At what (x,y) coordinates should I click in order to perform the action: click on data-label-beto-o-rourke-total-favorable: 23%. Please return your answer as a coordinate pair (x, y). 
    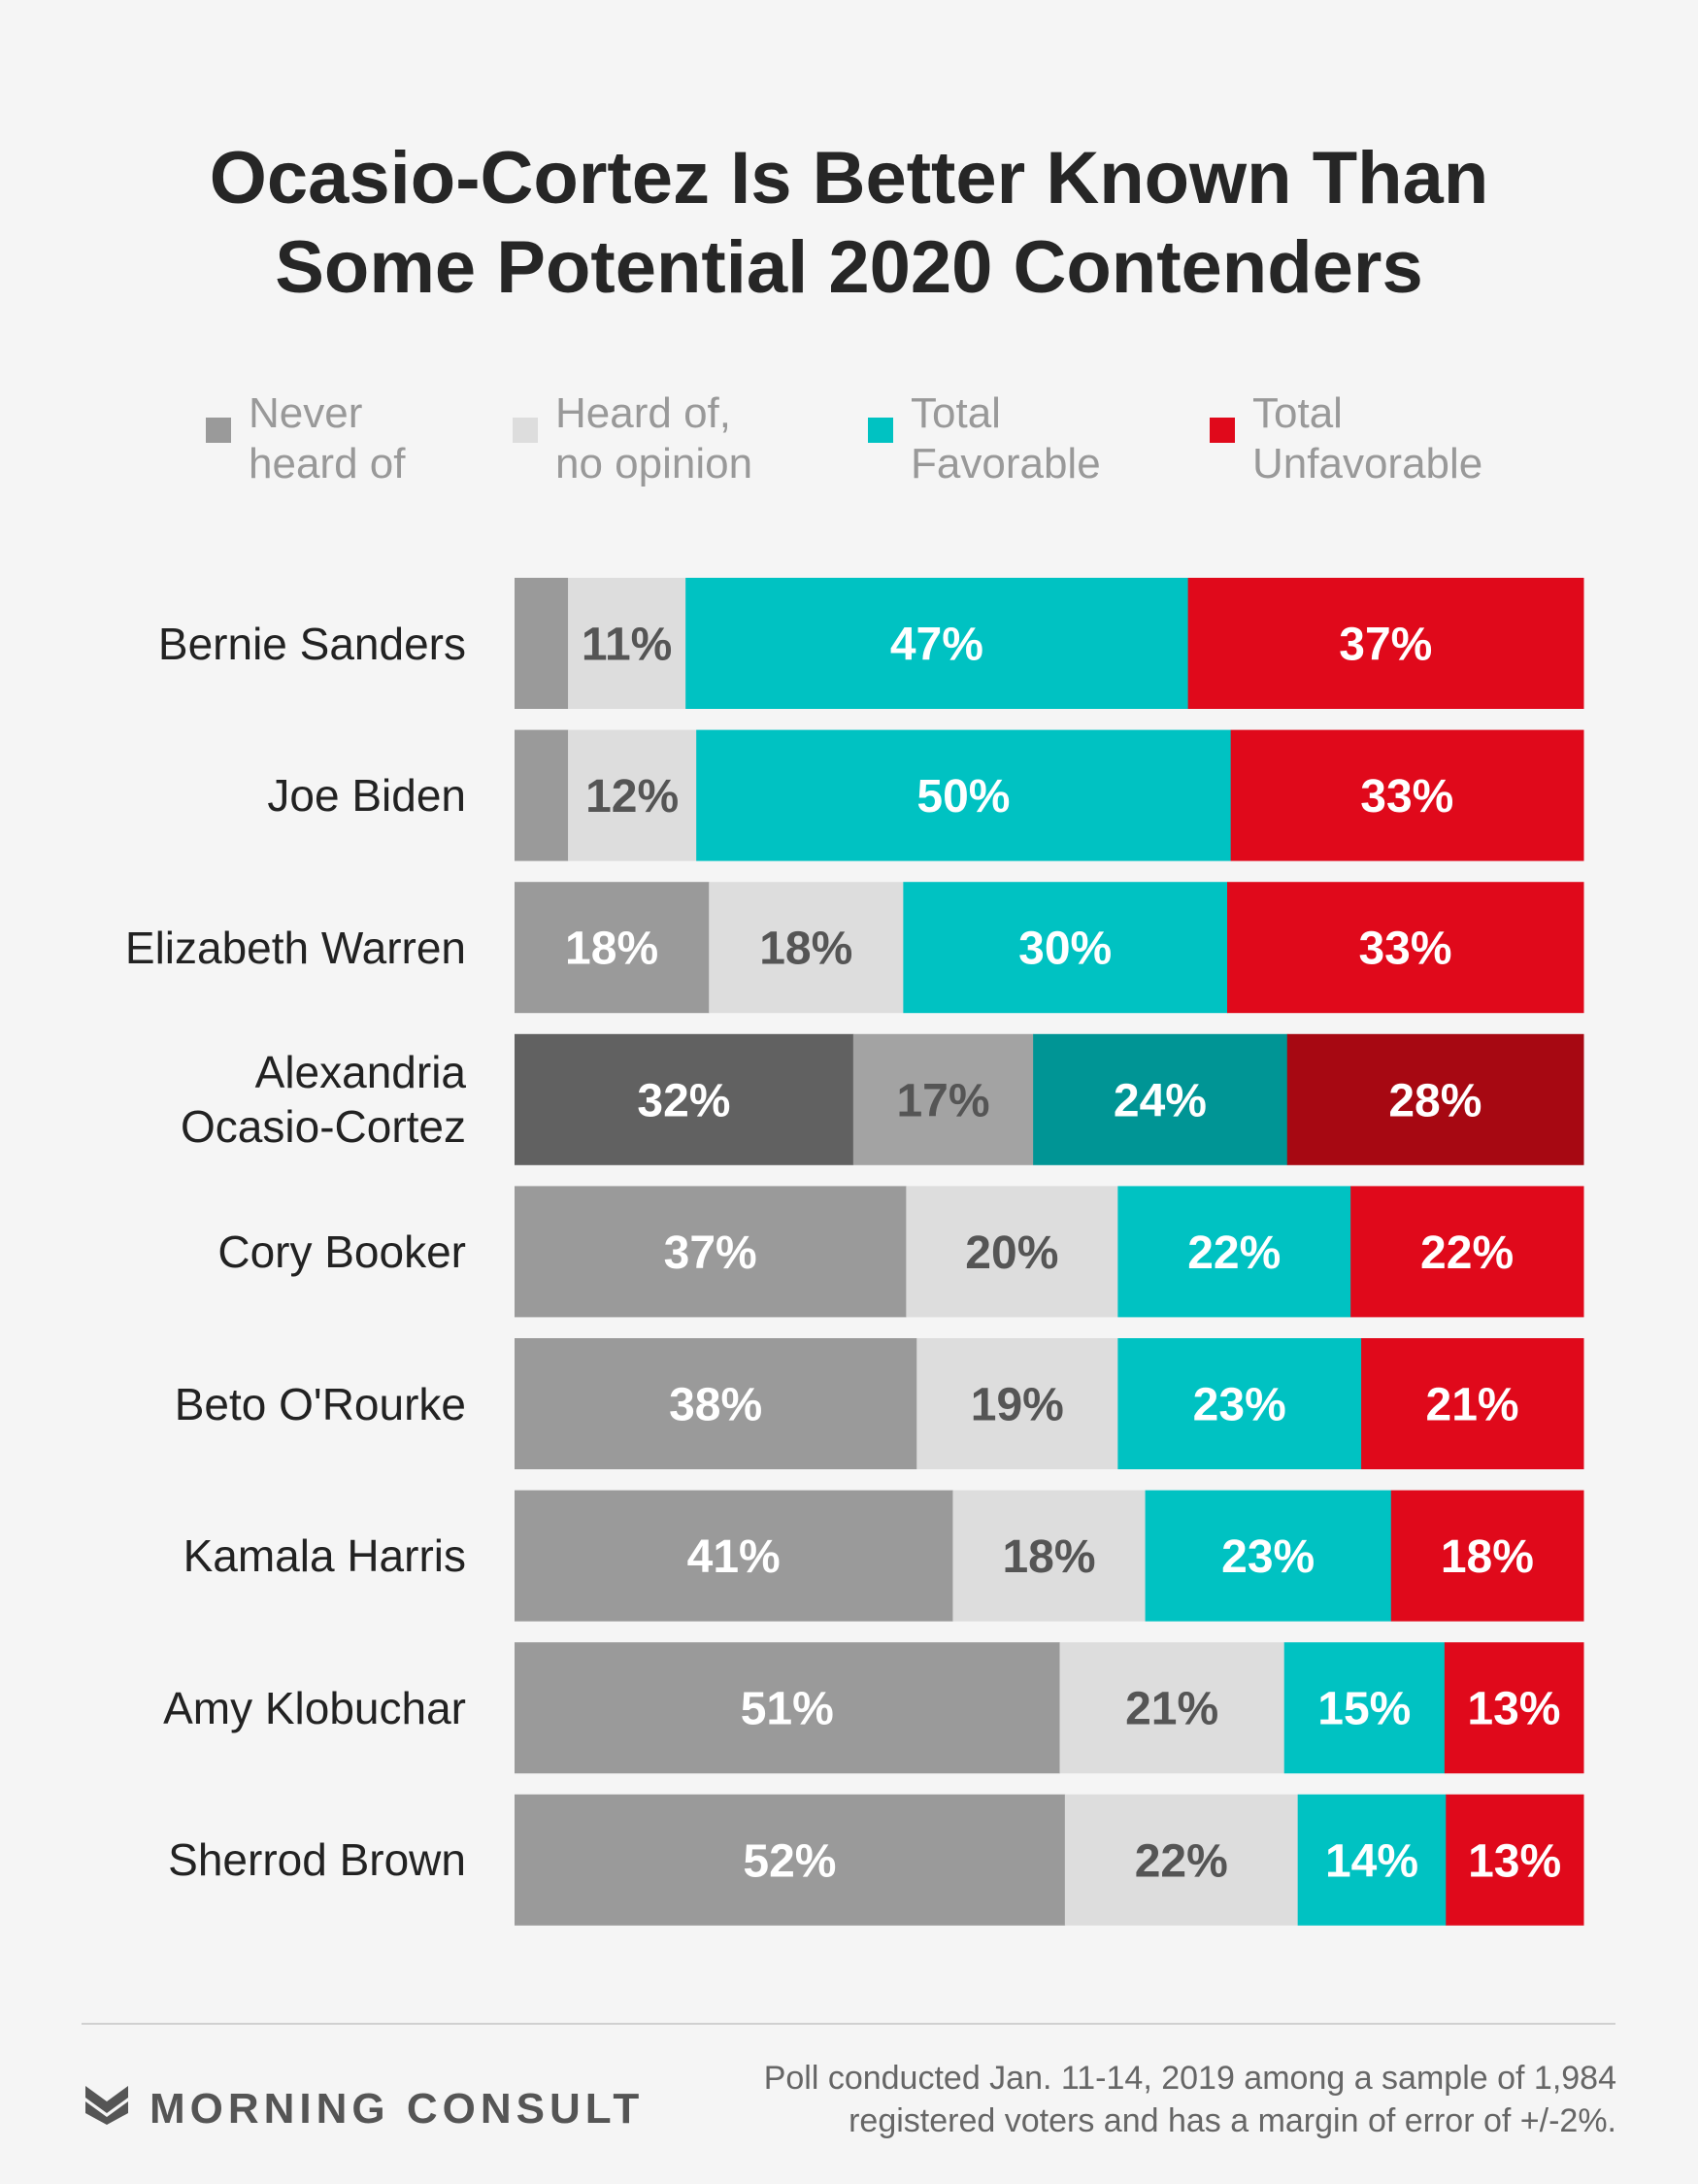
    Looking at the image, I should click on (1239, 1405).